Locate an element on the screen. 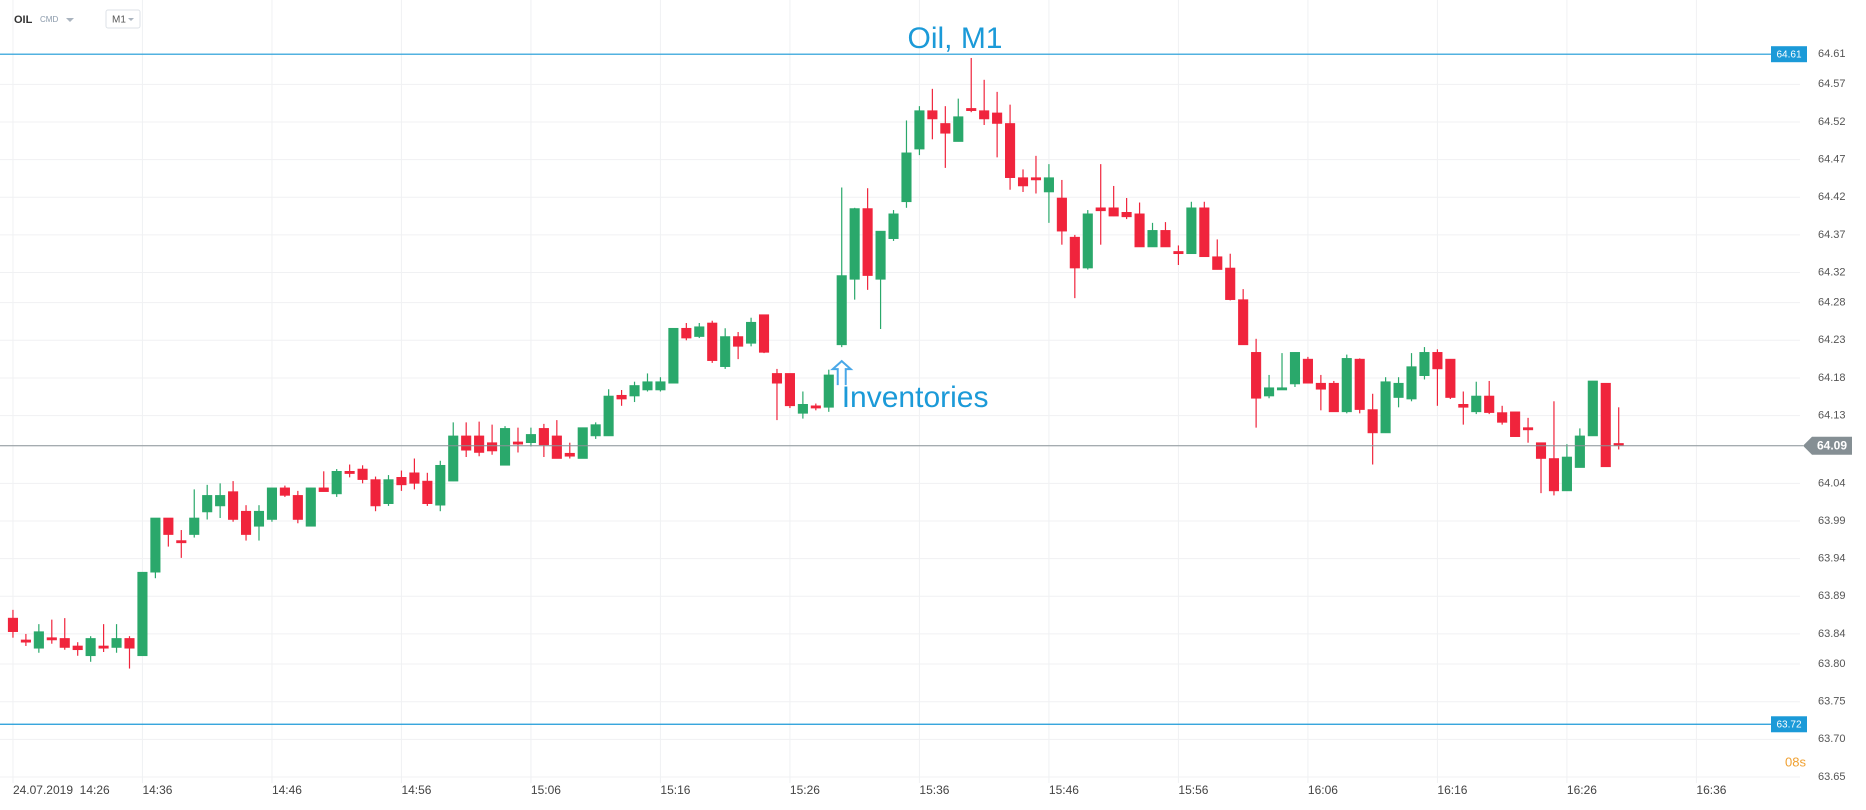 The width and height of the screenshot is (1866, 810). y-tick-label: 63.94 is located at coordinates (1832, 559).